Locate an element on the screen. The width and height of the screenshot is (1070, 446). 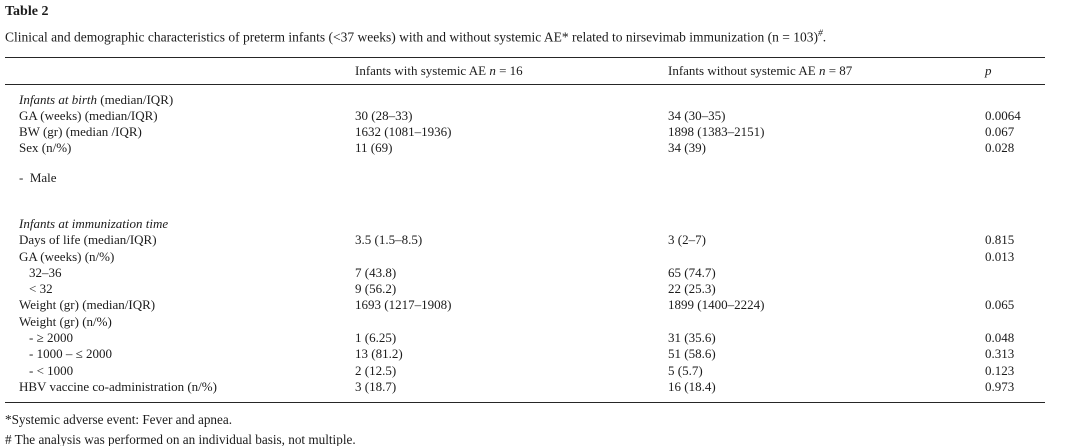
table-label: Table 2 is located at coordinates (27, 11).